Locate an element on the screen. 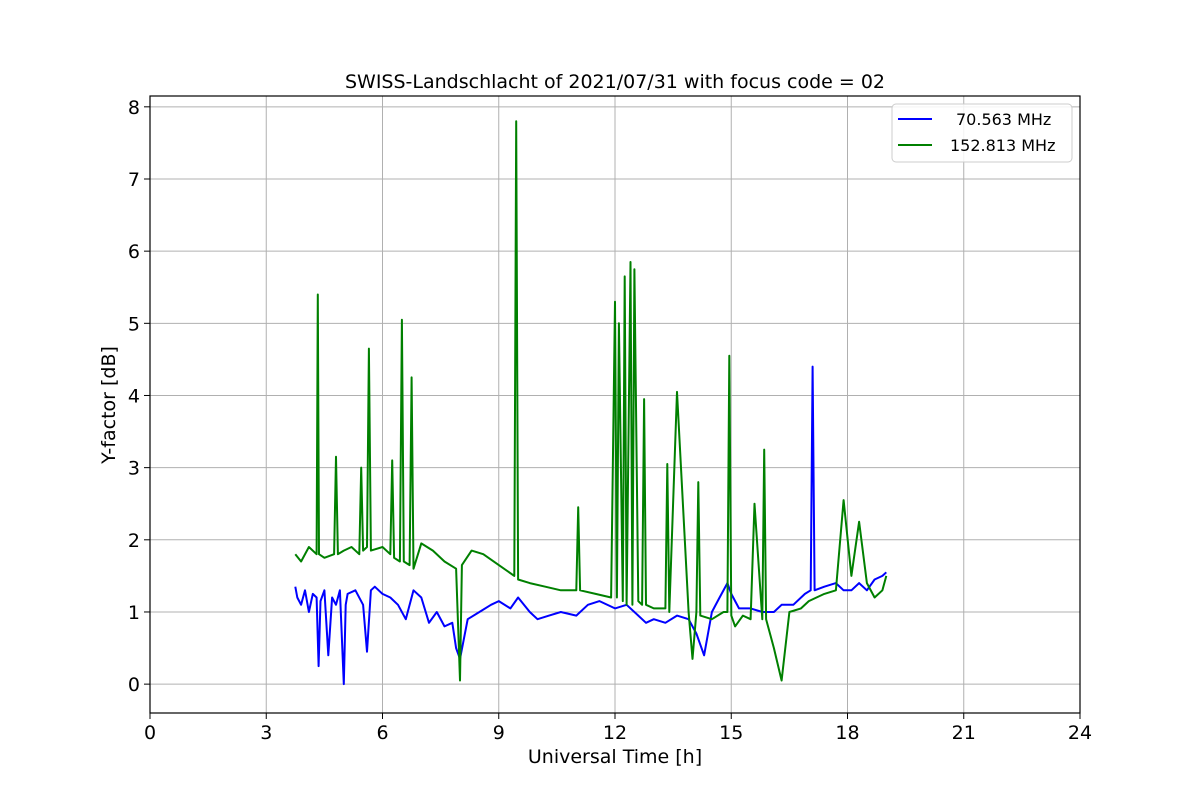  x-tick-label: 0 is located at coordinates (150, 733).